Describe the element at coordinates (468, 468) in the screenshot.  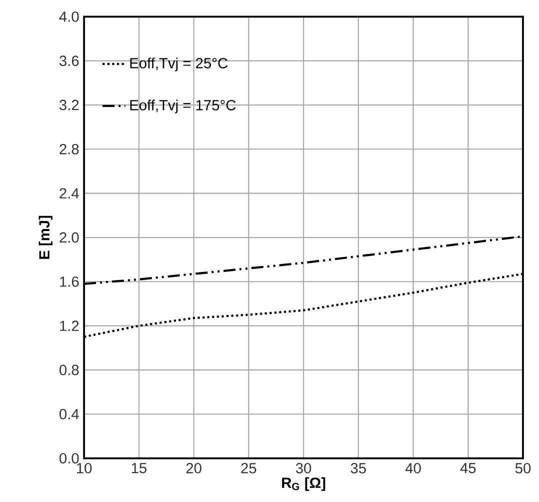
I see `x-tick-label: 45` at that location.